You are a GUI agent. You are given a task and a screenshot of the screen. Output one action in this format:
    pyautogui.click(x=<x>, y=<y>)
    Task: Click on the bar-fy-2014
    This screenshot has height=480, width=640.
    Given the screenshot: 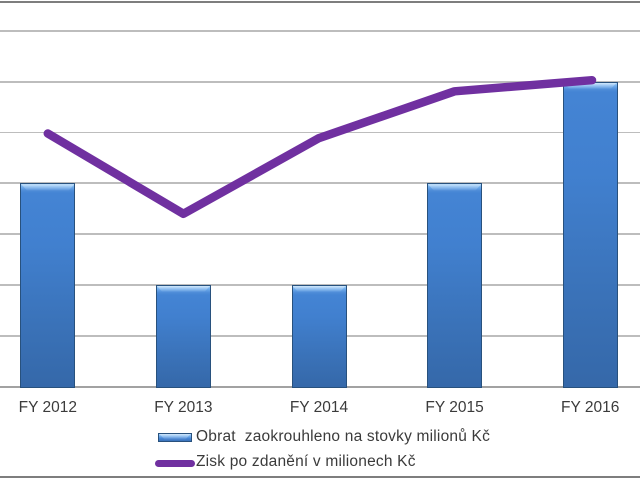 What is the action you would take?
    pyautogui.click(x=319, y=336)
    